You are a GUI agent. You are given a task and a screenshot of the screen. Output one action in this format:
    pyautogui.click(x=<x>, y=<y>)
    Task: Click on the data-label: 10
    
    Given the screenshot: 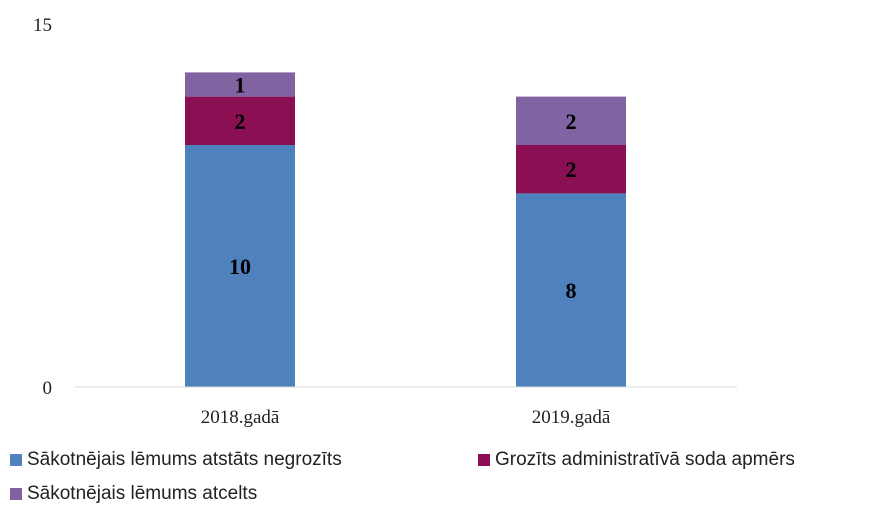 What is the action you would take?
    pyautogui.click(x=240, y=266)
    